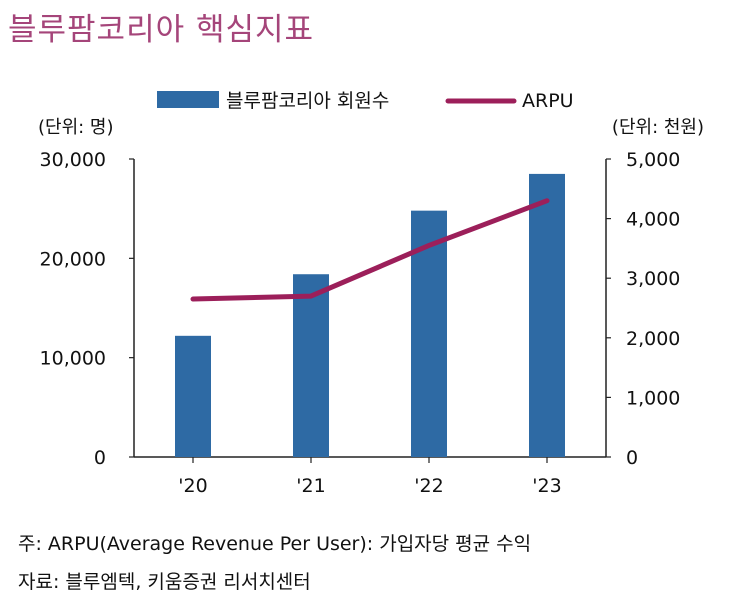  What do you see at coordinates (428, 486) in the screenshot?
I see `x-tick-label: '22` at bounding box center [428, 486].